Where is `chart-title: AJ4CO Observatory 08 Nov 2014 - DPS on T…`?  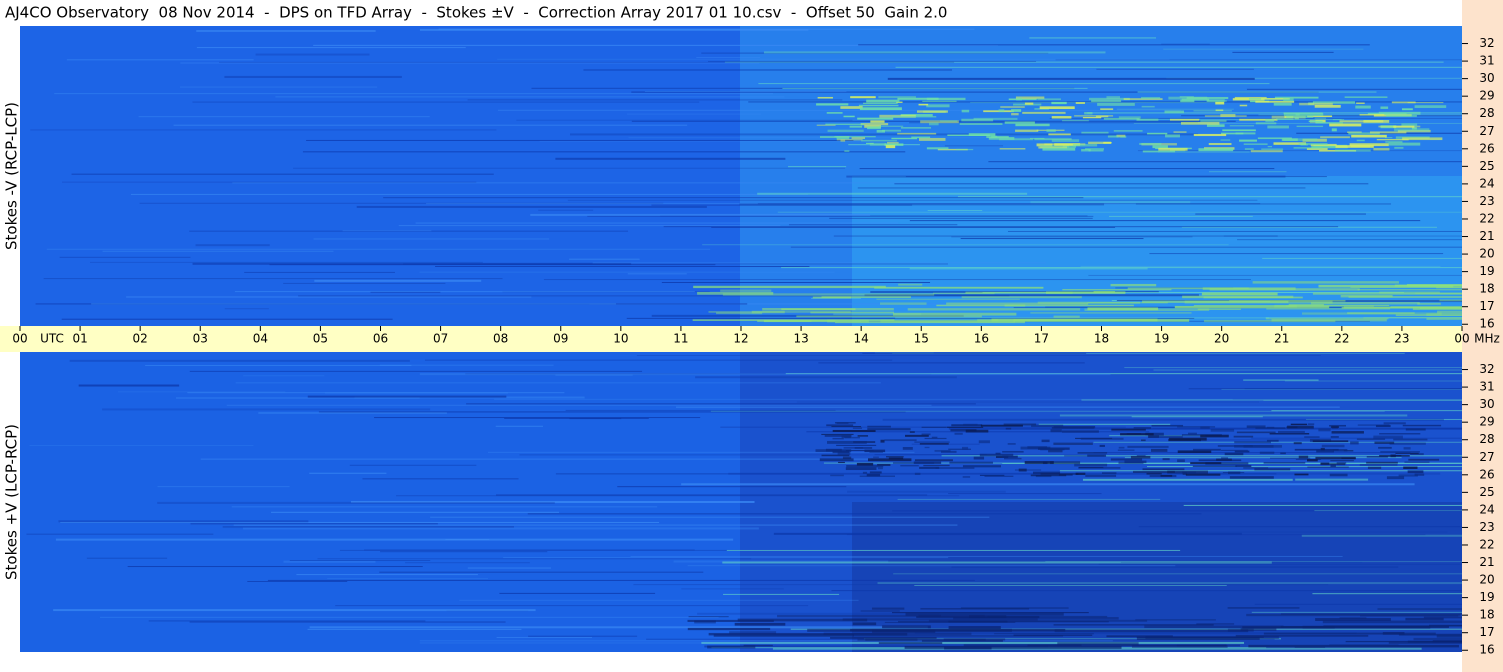 chart-title: AJ4CO Observatory 08 Nov 2014 - DPS on T… is located at coordinates (476, 13).